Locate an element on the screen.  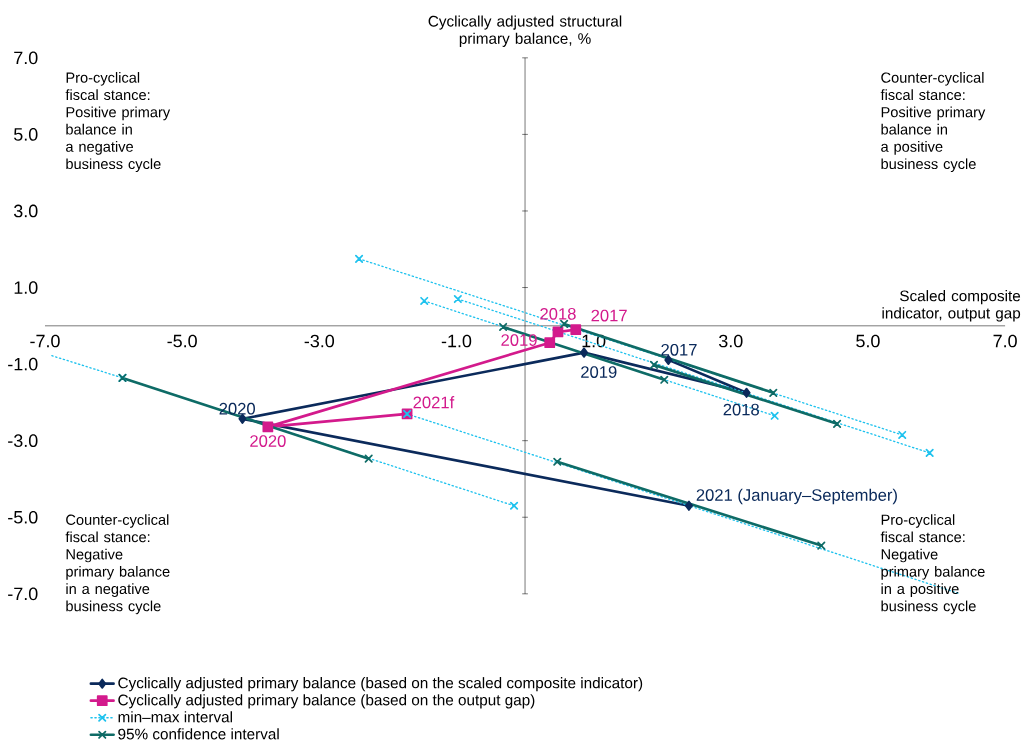
x-tick-label: 5.0 is located at coordinates (868, 341).